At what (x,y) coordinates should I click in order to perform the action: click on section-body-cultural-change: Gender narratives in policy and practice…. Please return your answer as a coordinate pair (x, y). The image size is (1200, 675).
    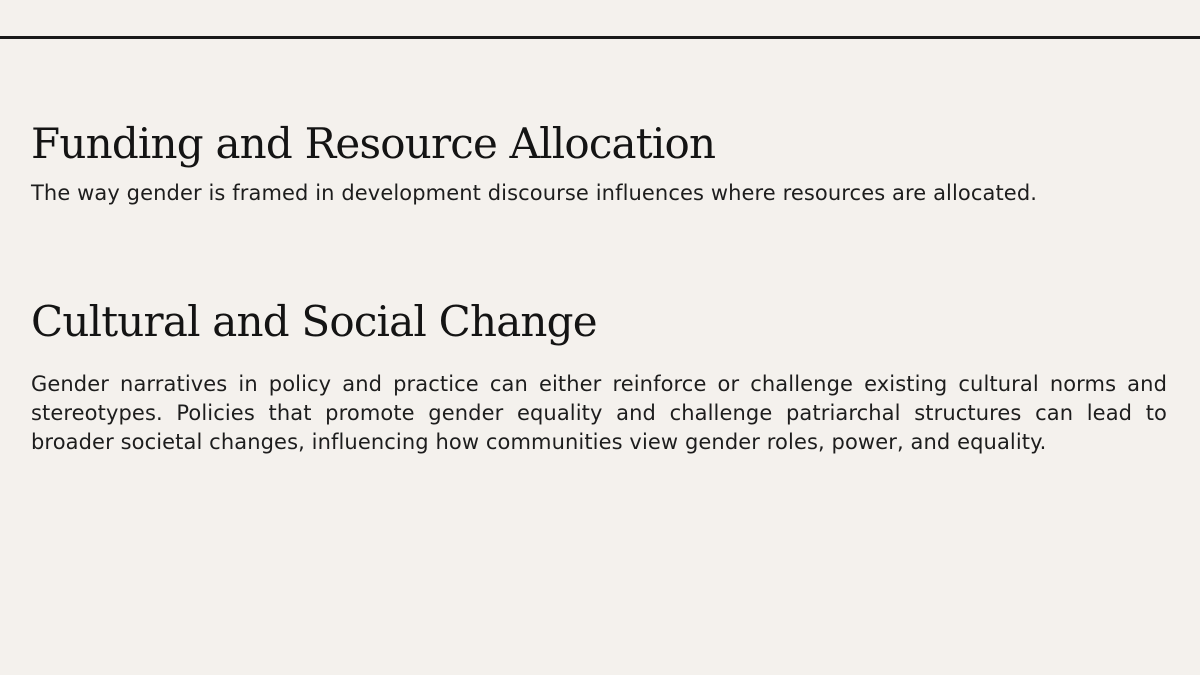
    Looking at the image, I should click on (599, 413).